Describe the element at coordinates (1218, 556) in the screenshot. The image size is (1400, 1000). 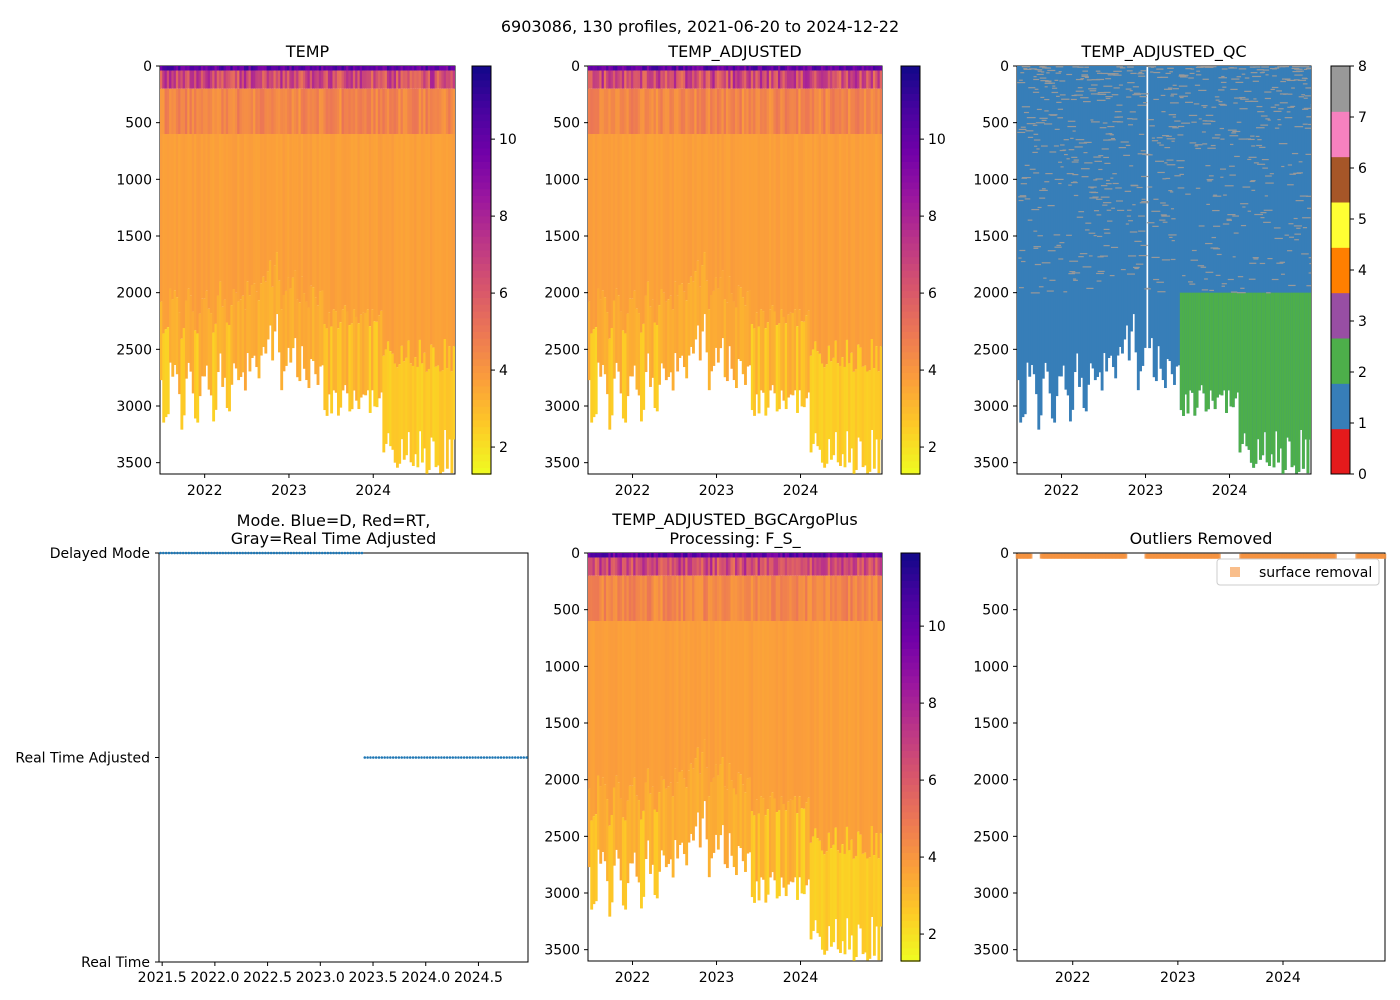
I see `outlier-marker` at that location.